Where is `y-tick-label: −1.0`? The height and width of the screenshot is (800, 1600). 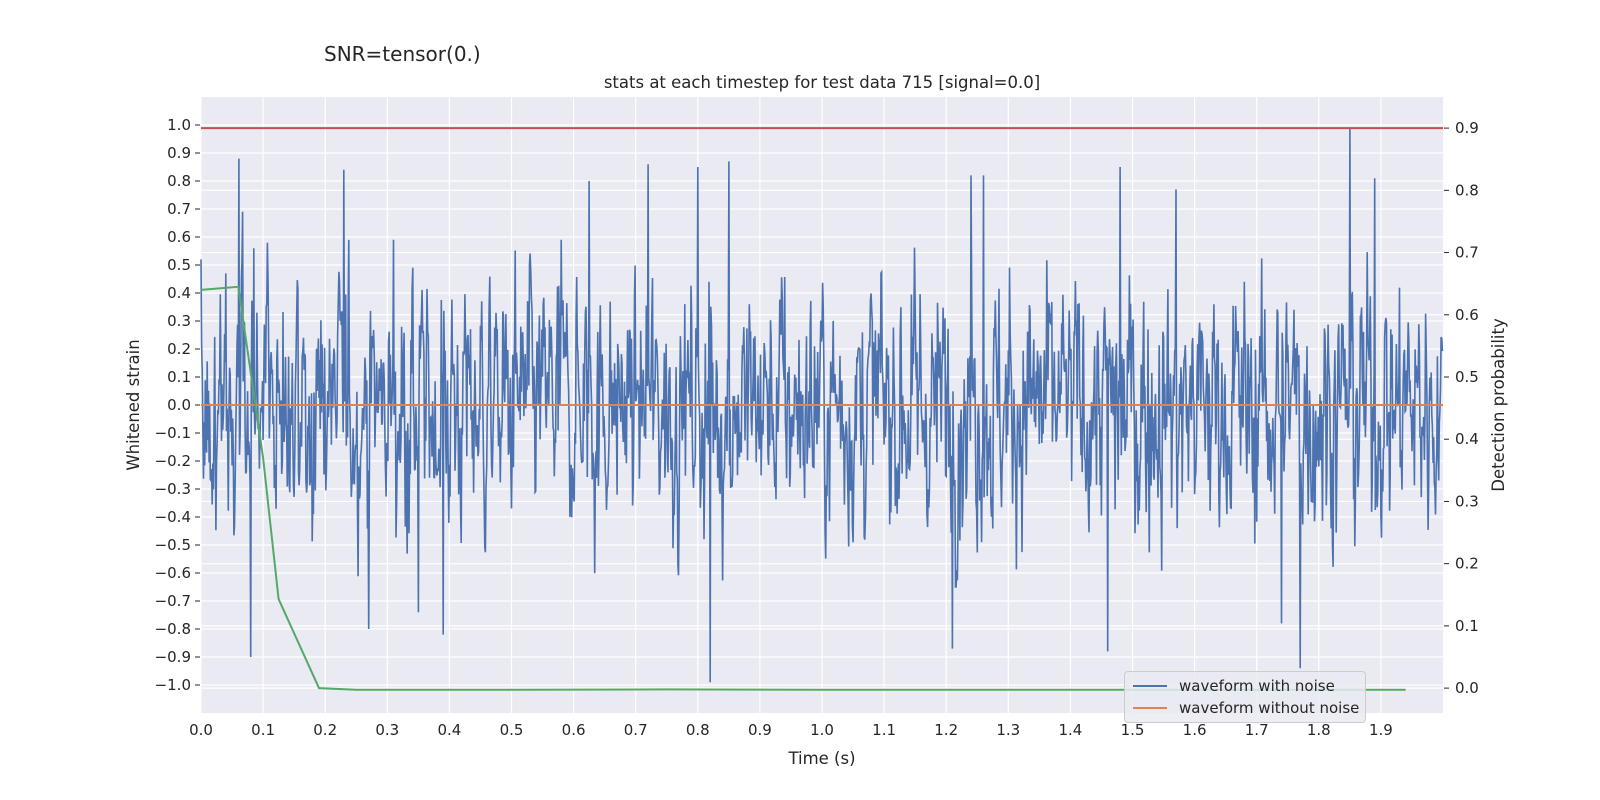 y-tick-label: −1.0 is located at coordinates (173, 685).